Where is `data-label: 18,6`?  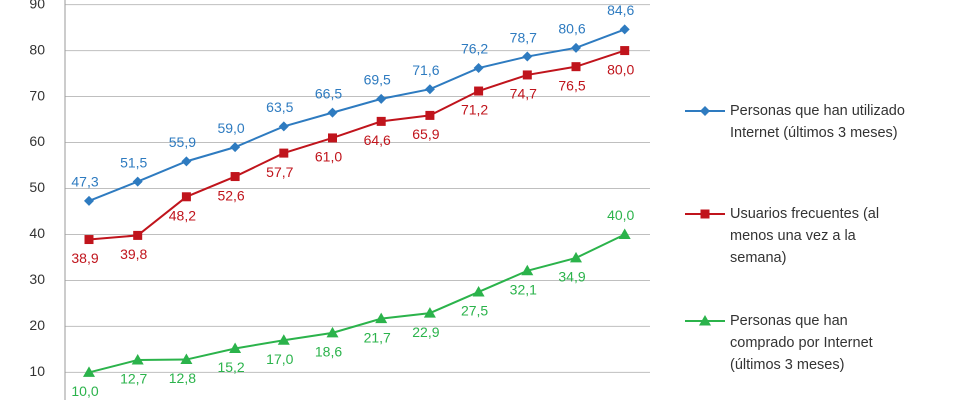
data-label: 18,6 is located at coordinates (328, 352).